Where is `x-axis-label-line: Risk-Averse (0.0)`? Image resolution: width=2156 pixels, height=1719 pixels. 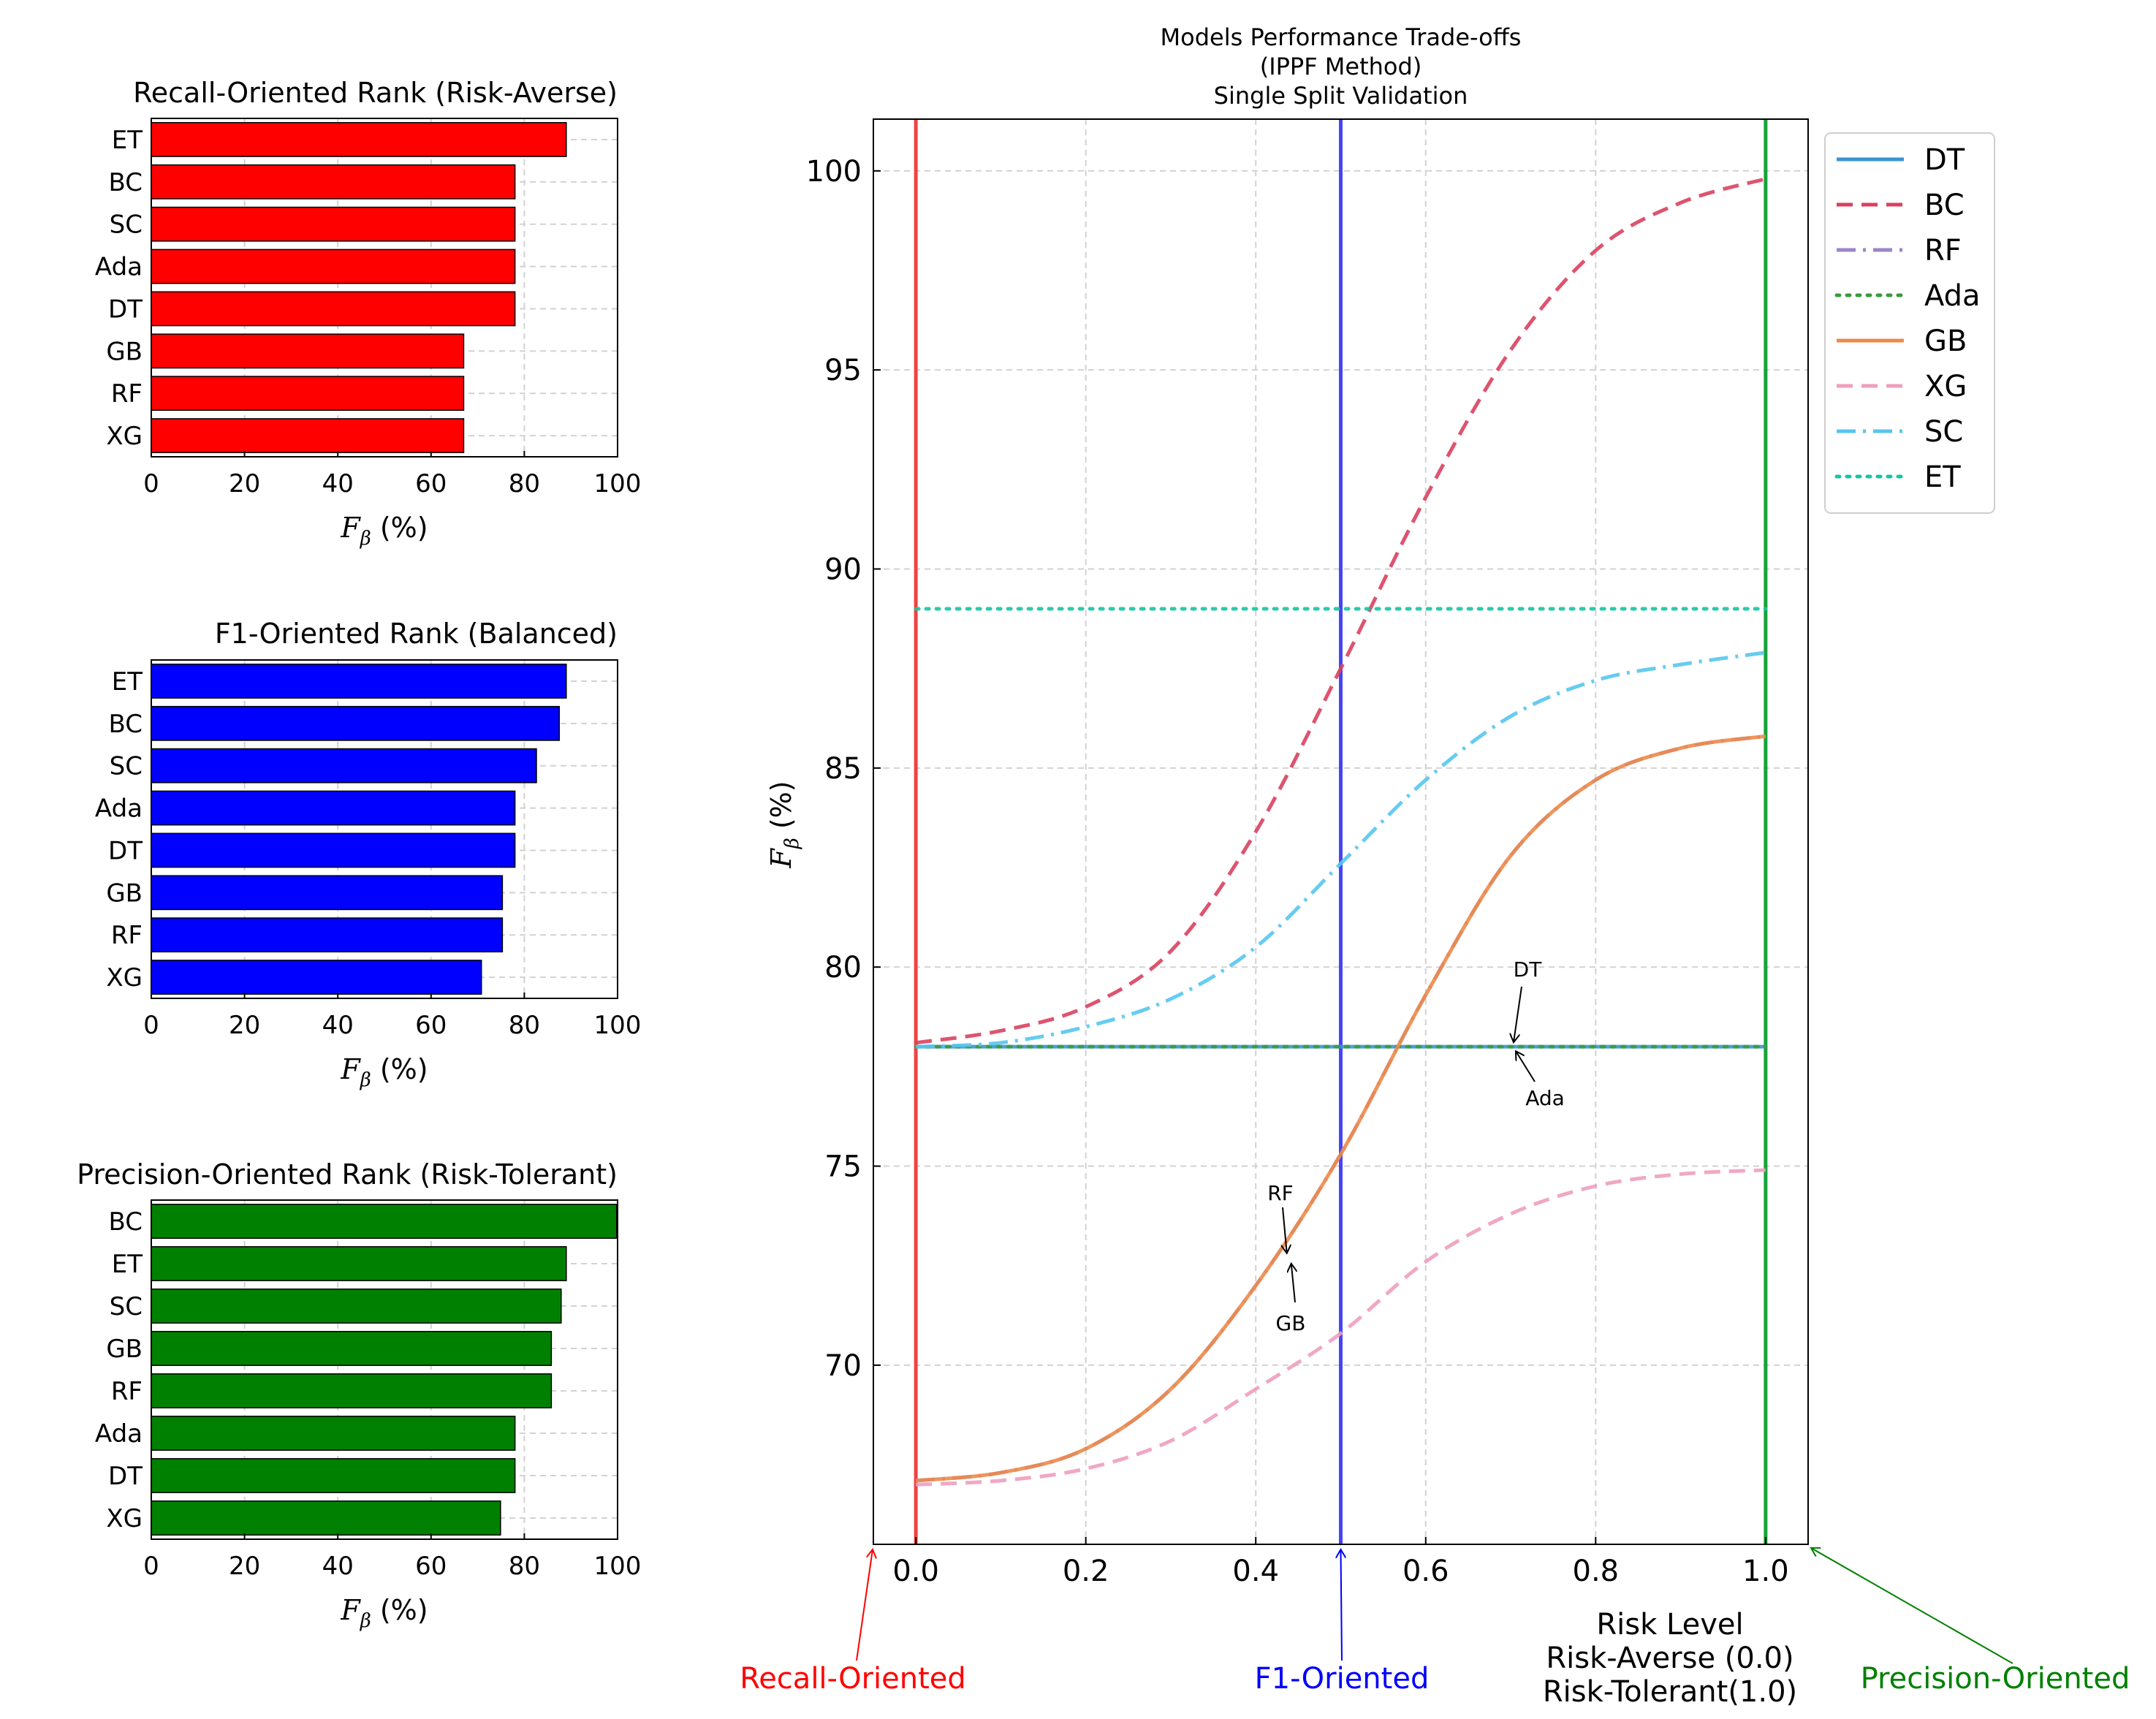 x-axis-label-line: Risk-Averse (0.0) is located at coordinates (1669, 1658).